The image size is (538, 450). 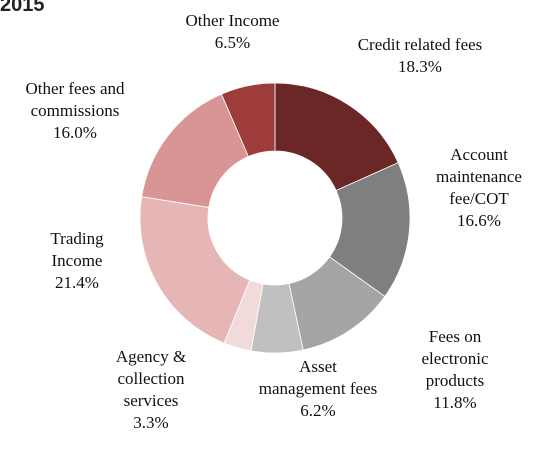 I want to click on category-label: Trading Income, so click(x=77, y=249).